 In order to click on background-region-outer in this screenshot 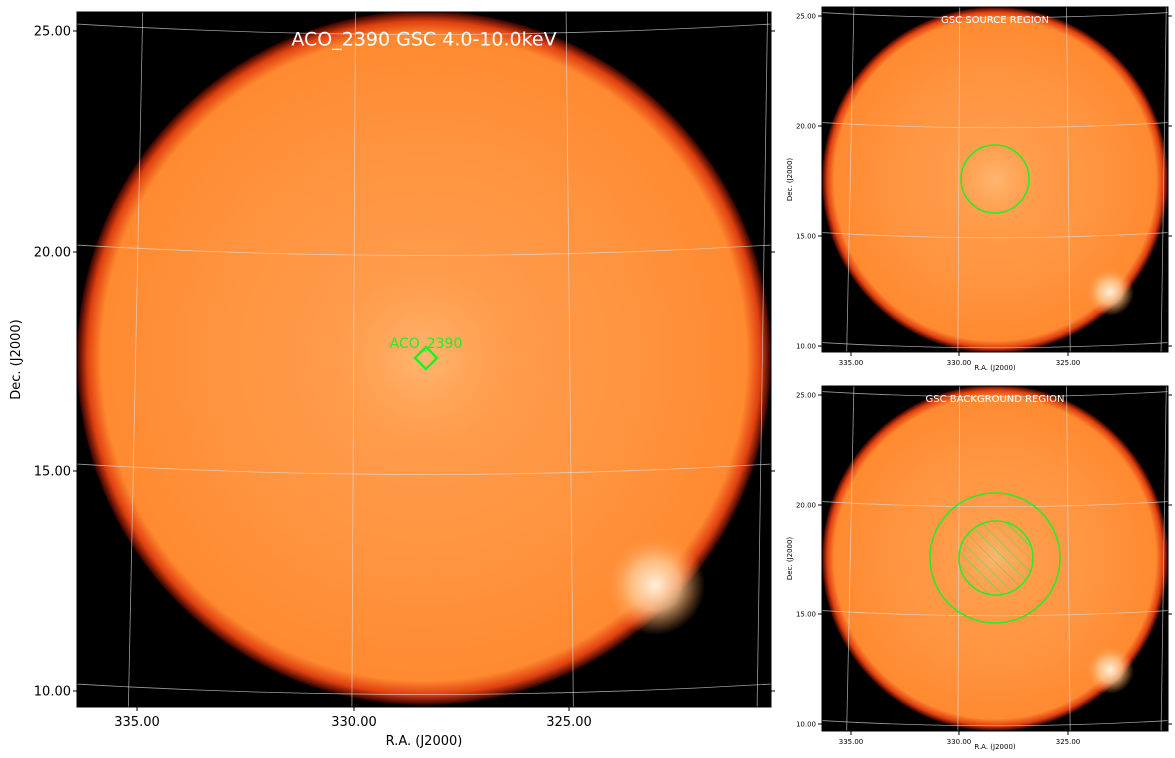, I will do `click(995, 558)`.